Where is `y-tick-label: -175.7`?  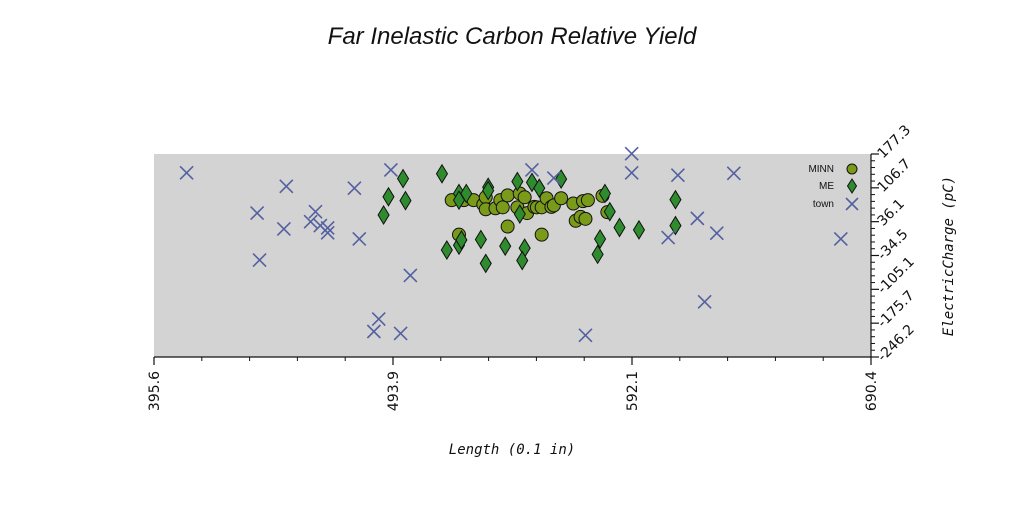
y-tick-label: -175.7 is located at coordinates (896, 309).